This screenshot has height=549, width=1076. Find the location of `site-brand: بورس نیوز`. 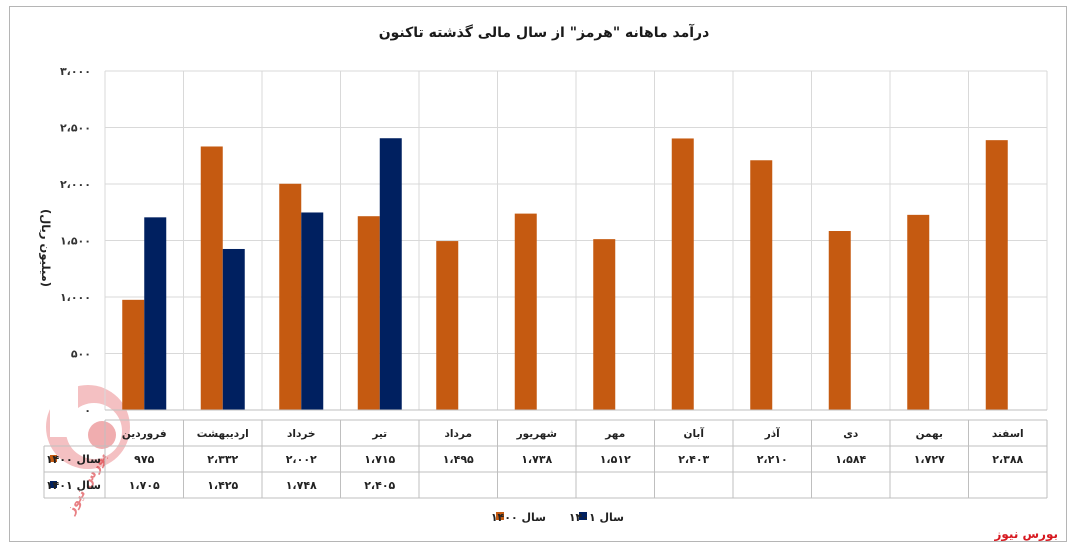

site-brand: بورس نیوز is located at coordinates (1025, 534).